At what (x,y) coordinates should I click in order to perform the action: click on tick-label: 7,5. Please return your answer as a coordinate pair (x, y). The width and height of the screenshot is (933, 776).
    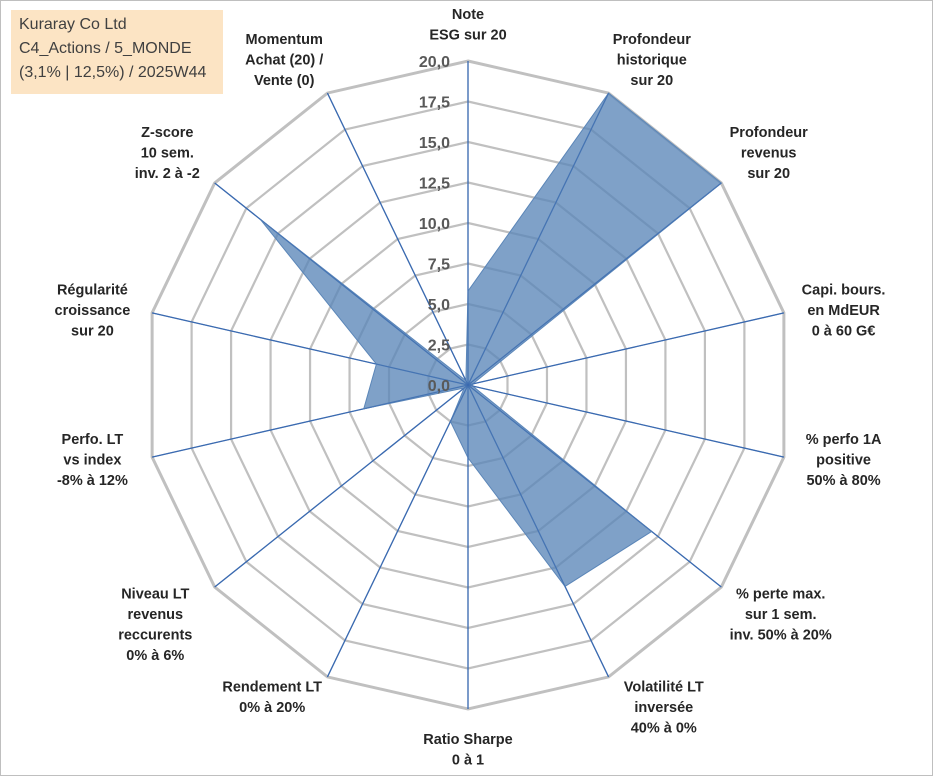
    Looking at the image, I should click on (439, 265).